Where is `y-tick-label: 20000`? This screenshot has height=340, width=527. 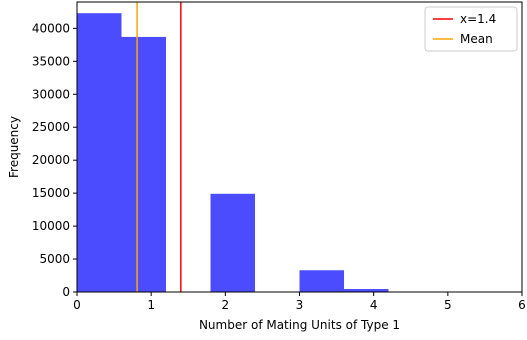 y-tick-label: 20000 is located at coordinates (51, 160).